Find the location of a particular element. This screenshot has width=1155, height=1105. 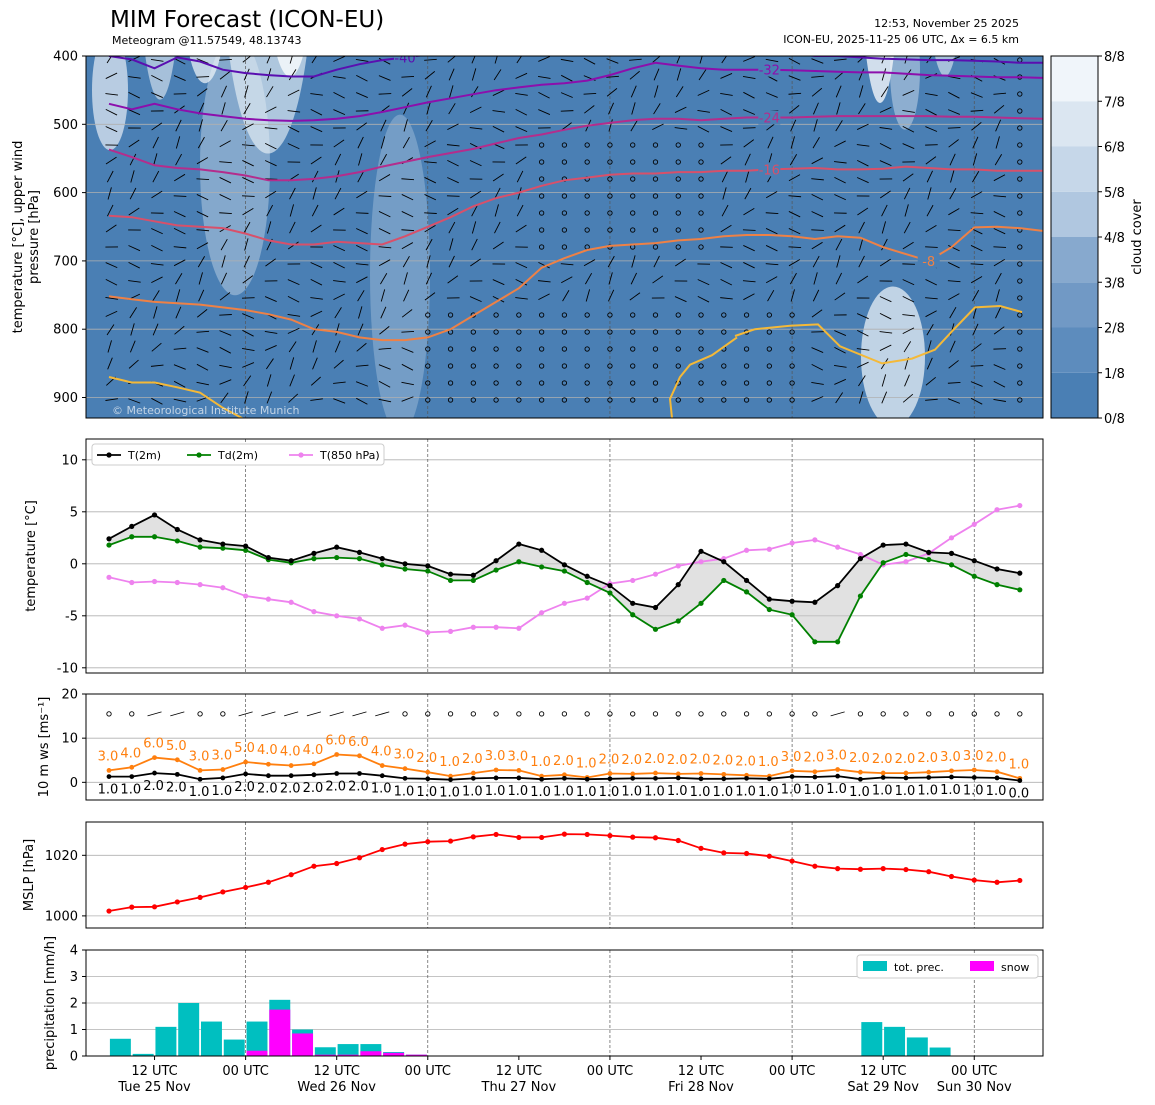

cloud-area is located at coordinates (400, 266).